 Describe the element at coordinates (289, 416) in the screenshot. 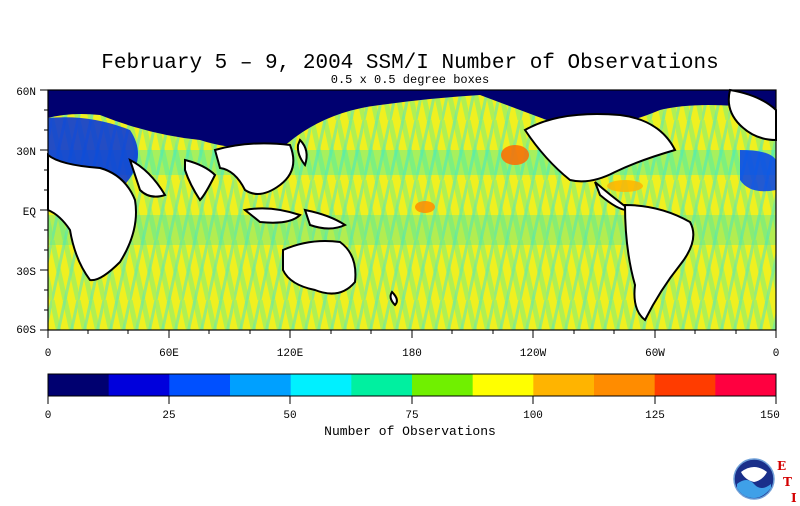

I see `colorbar-tick-label: 50` at that location.